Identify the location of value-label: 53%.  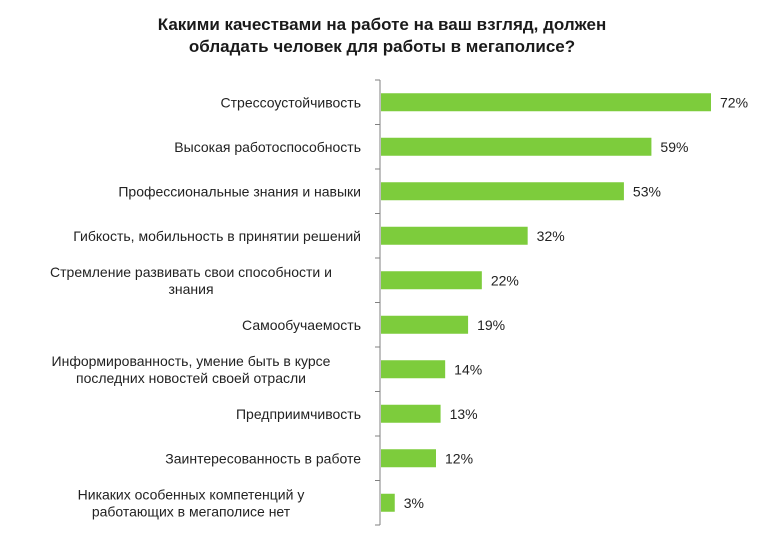
(647, 191).